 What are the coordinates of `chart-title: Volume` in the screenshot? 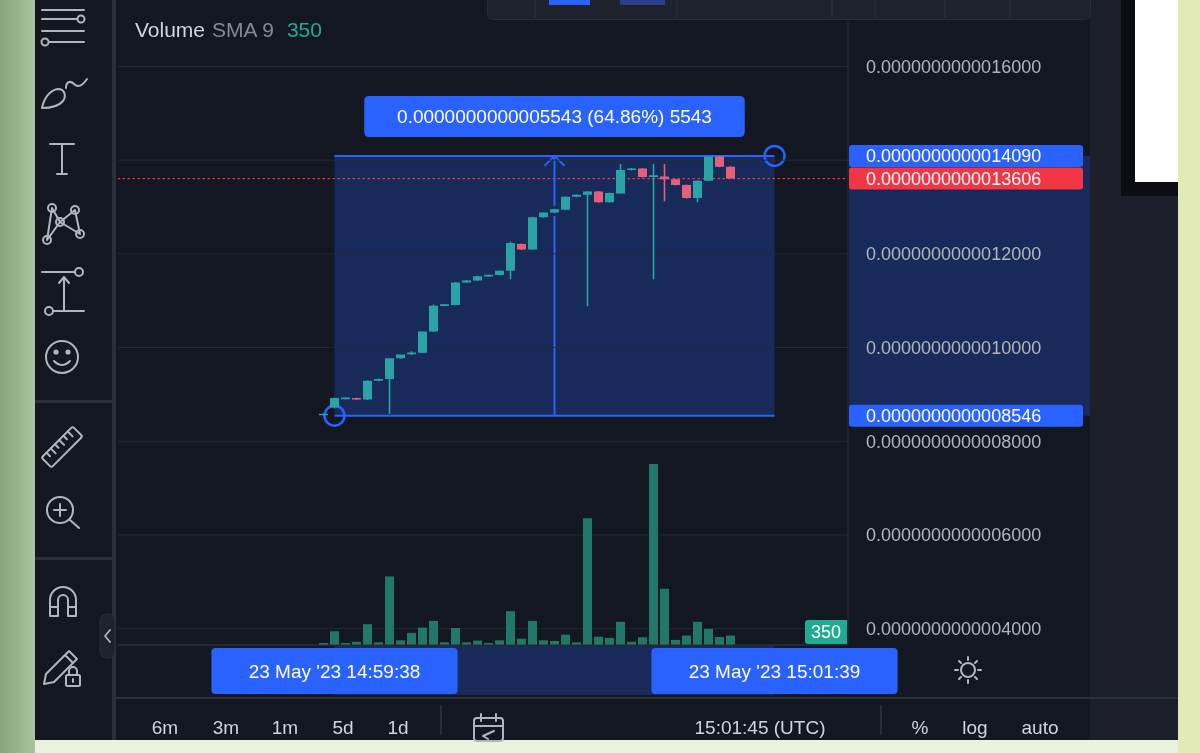 It's located at (170, 29).